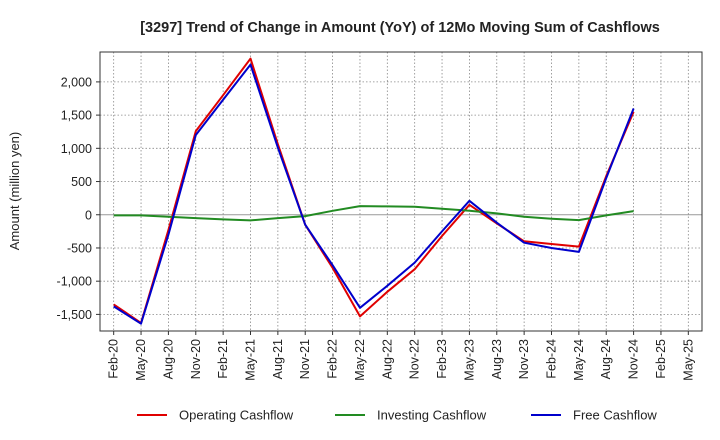  What do you see at coordinates (14, 191) in the screenshot?
I see `y-axis-label: Amount (million yen)` at bounding box center [14, 191].